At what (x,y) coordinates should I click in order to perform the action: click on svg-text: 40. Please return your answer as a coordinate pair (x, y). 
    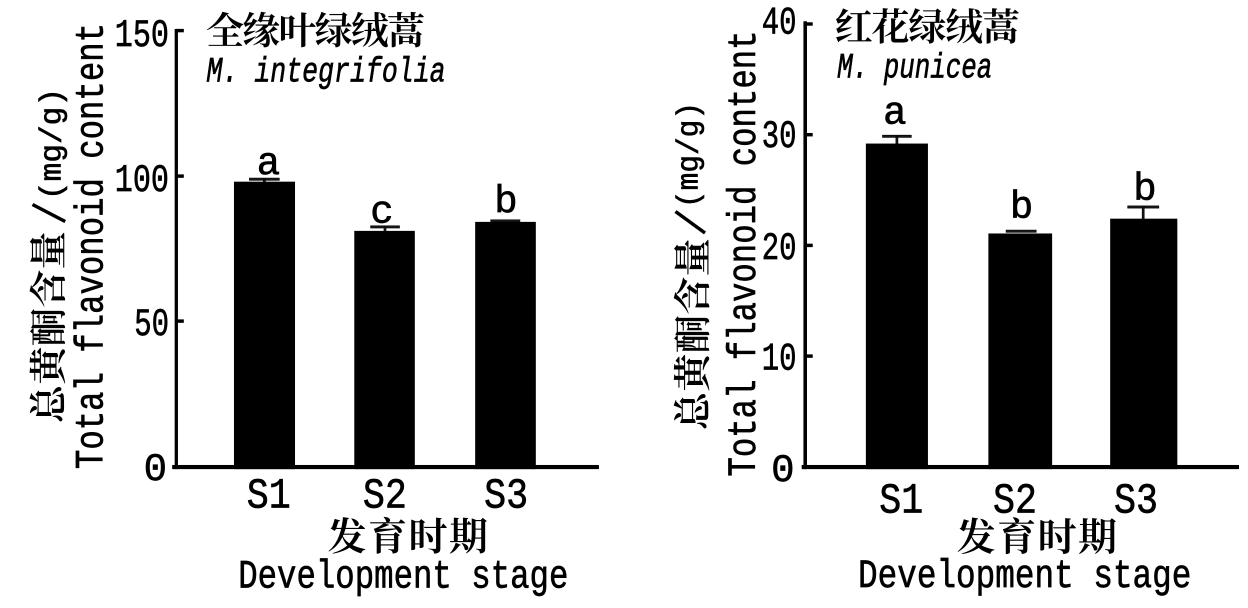
    Looking at the image, I should click on (779, 23).